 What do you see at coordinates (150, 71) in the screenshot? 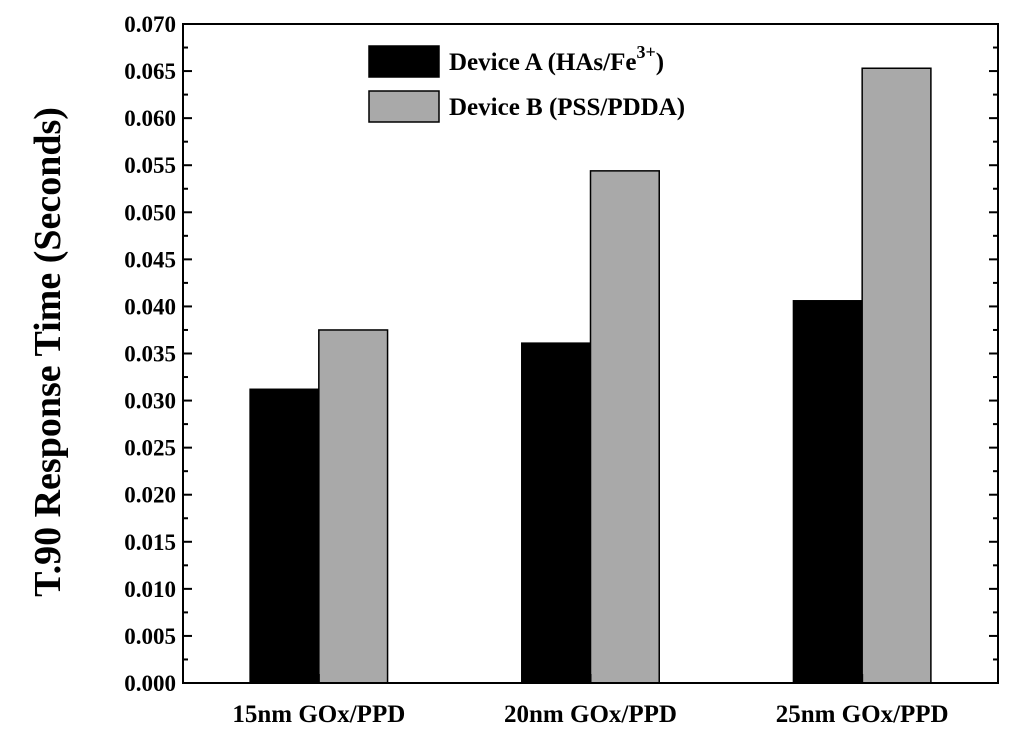
I see `y-tick-label: 0.065` at bounding box center [150, 71].